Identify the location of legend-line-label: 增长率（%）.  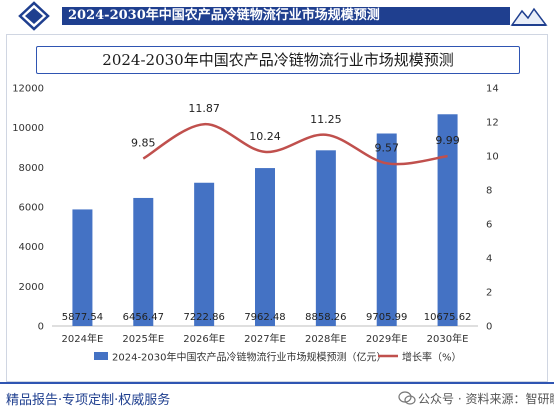
(432, 357).